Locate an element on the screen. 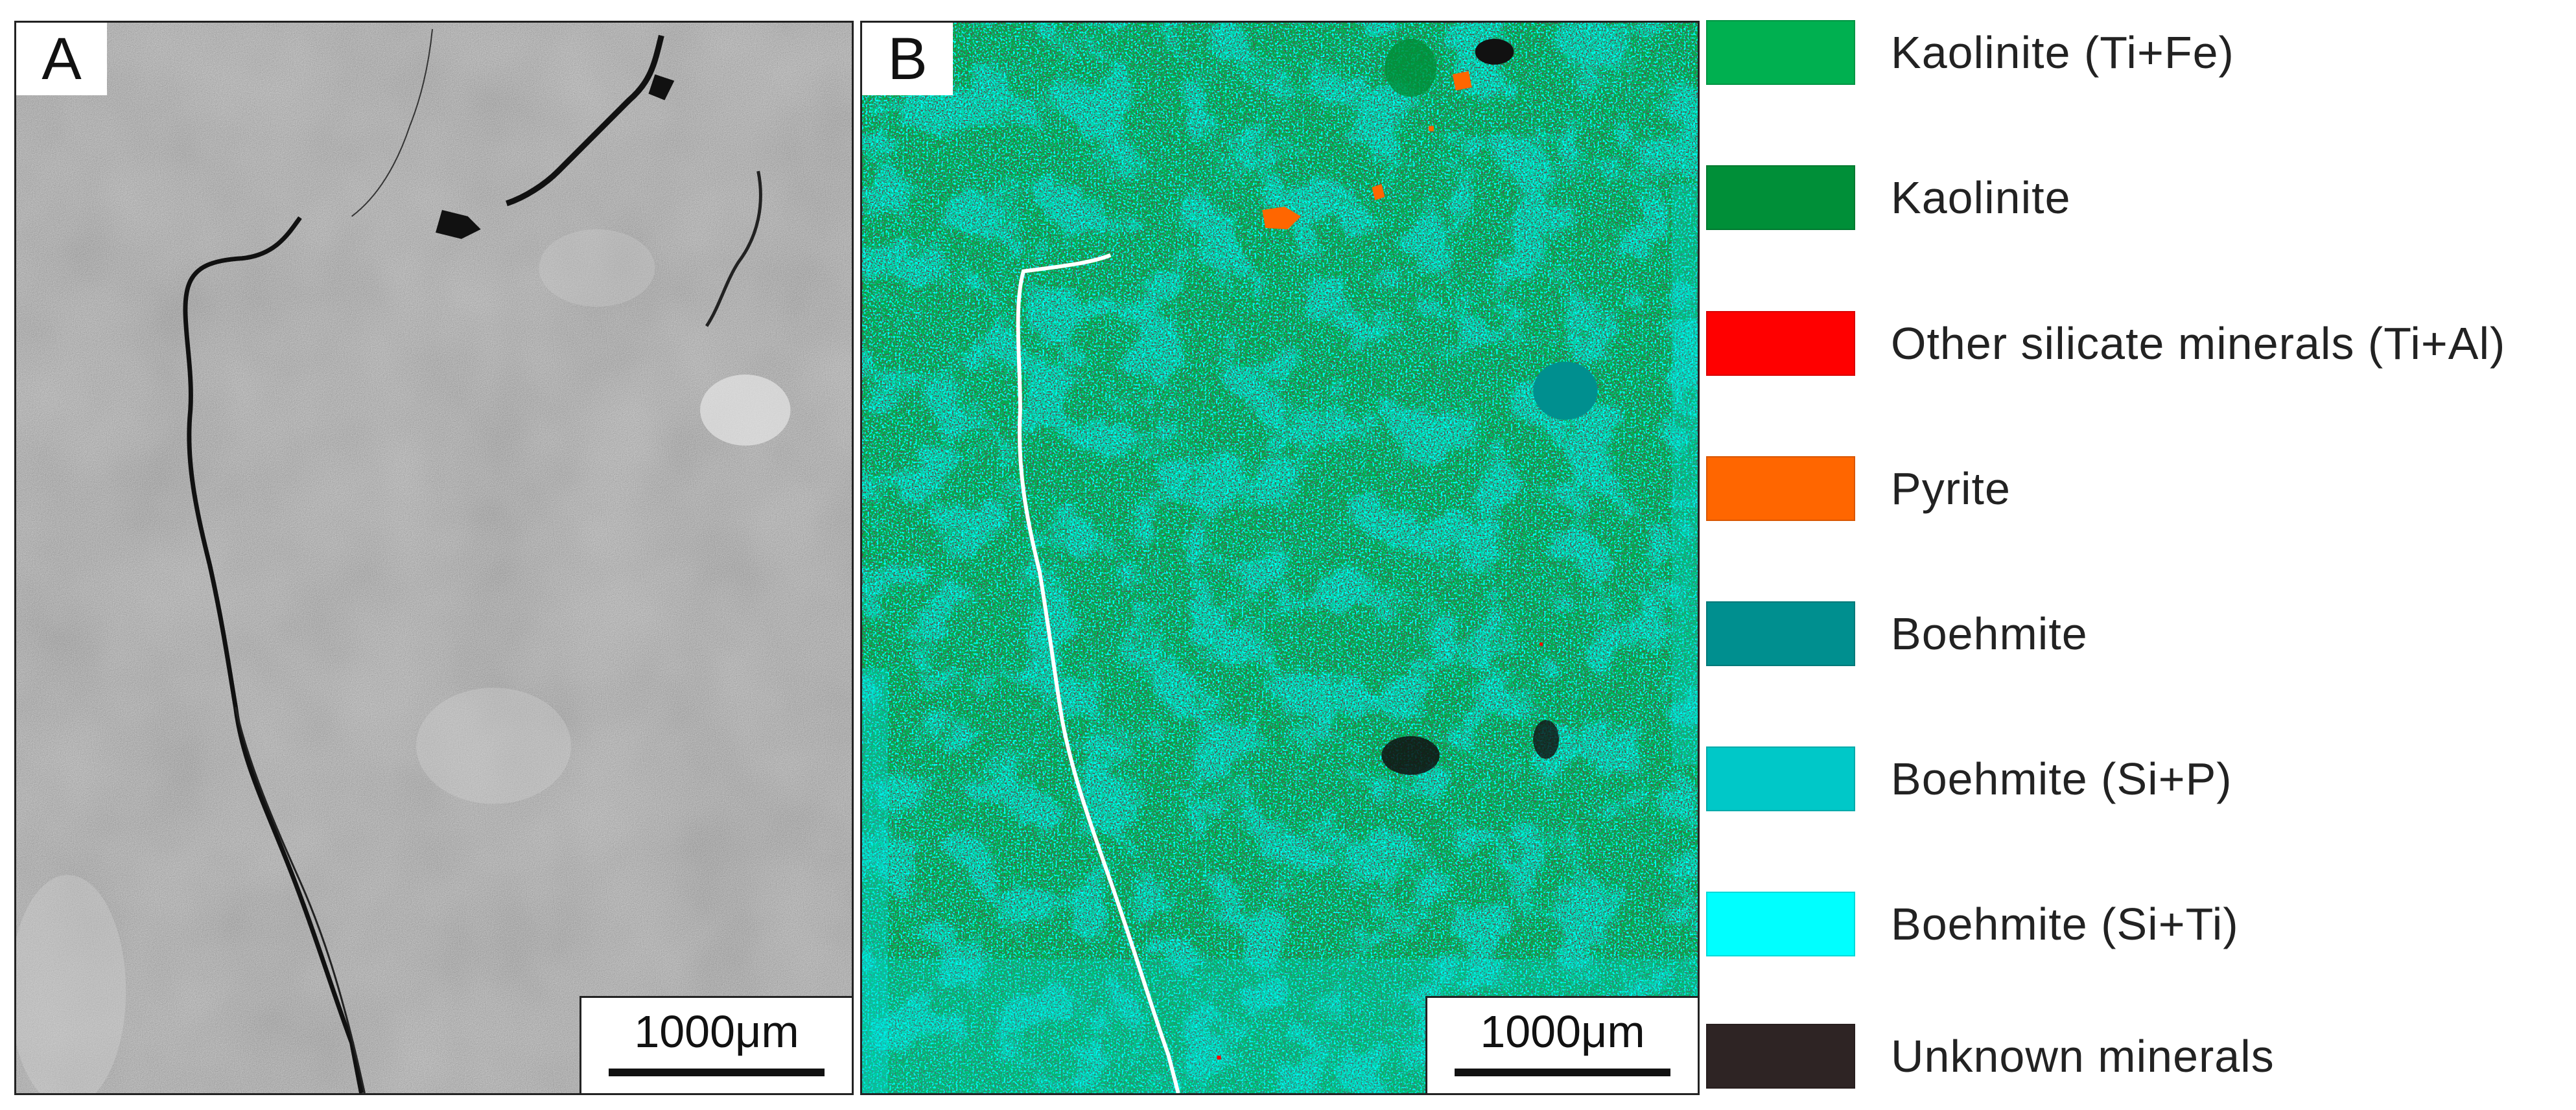 This screenshot has width=2576, height=1110. legend-label: Unknown minerals is located at coordinates (2083, 1056).